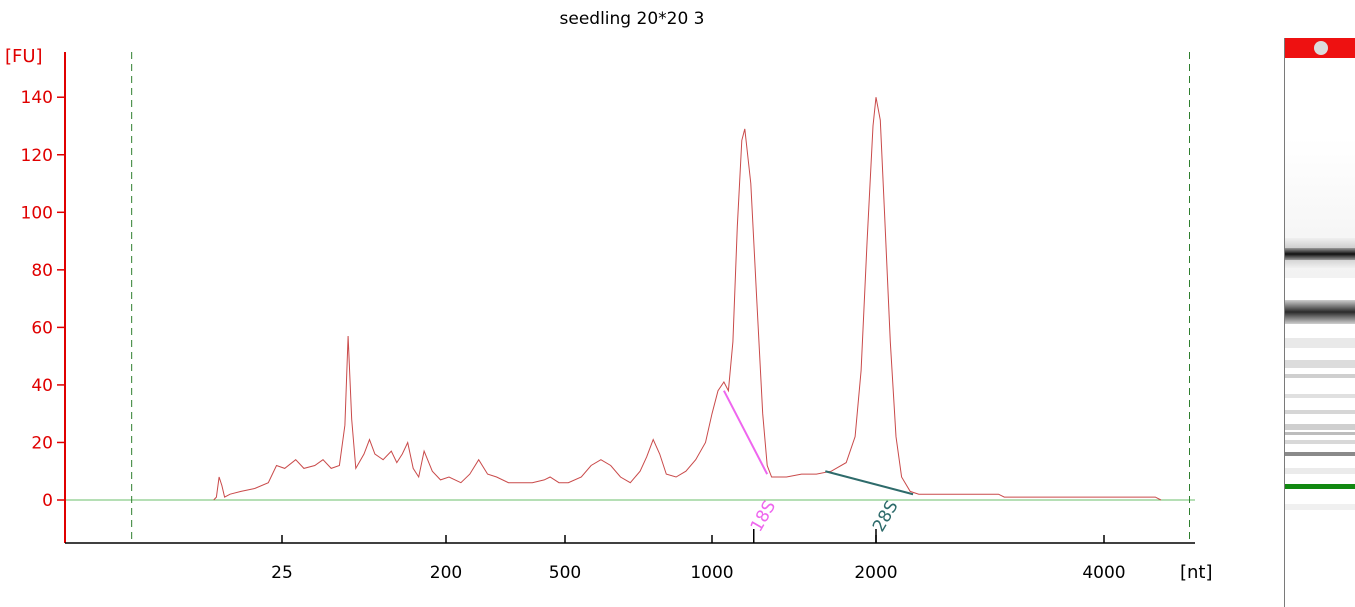 The image size is (1355, 607). Describe the element at coordinates (42, 271) in the screenshot. I see `y-tick-label: 80` at that location.